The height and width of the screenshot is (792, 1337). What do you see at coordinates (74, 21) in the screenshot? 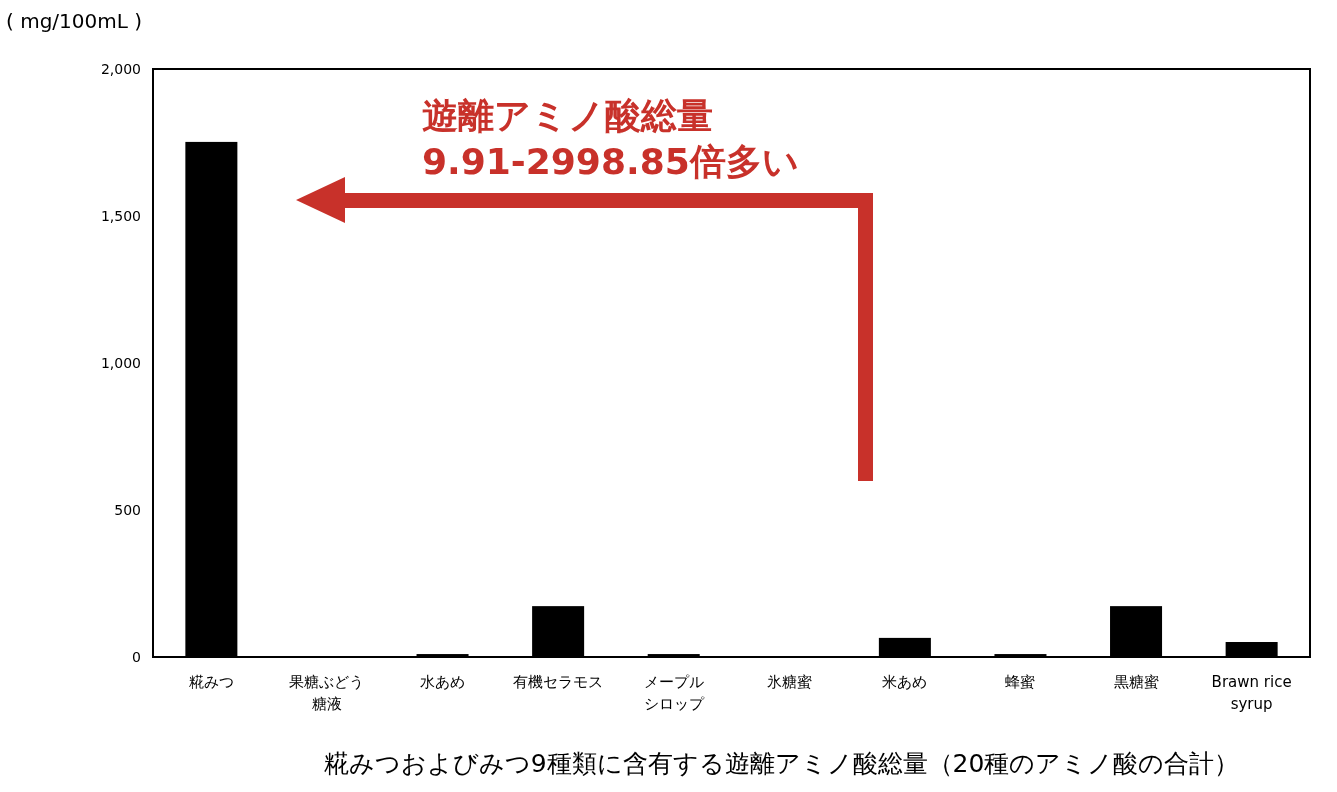
I see `y-axis-title: ( mg/100mL )` at bounding box center [74, 21].